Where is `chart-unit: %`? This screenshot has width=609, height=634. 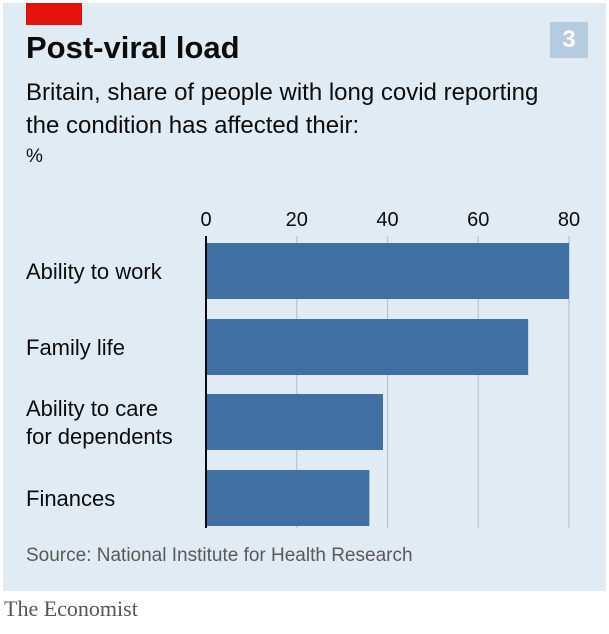 chart-unit: % is located at coordinates (34, 156).